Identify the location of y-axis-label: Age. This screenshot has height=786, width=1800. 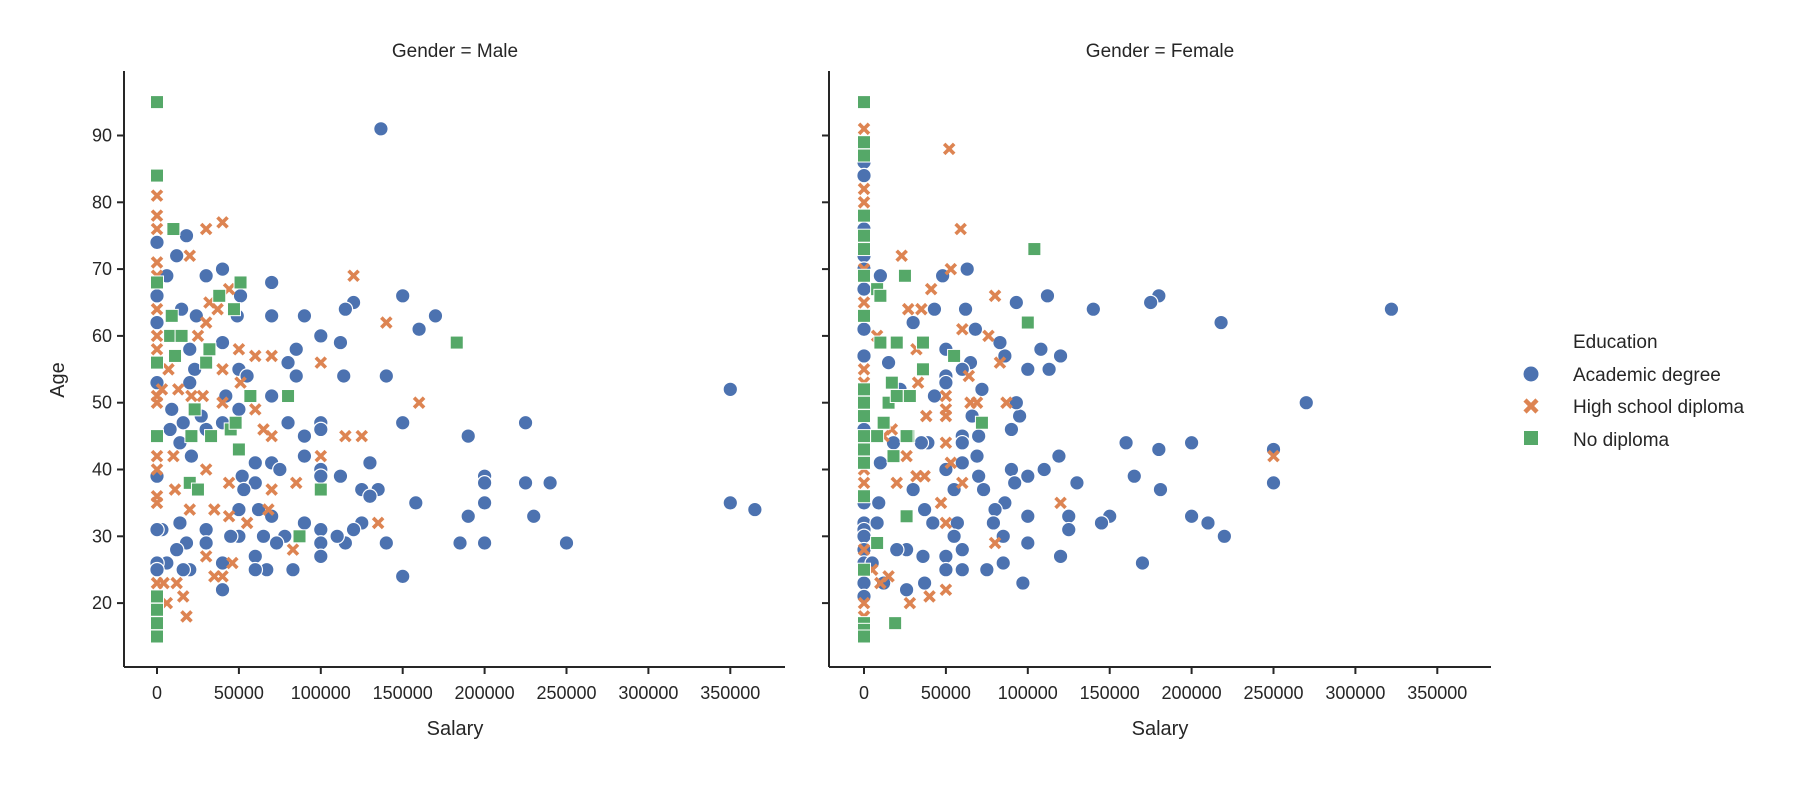
(58, 380).